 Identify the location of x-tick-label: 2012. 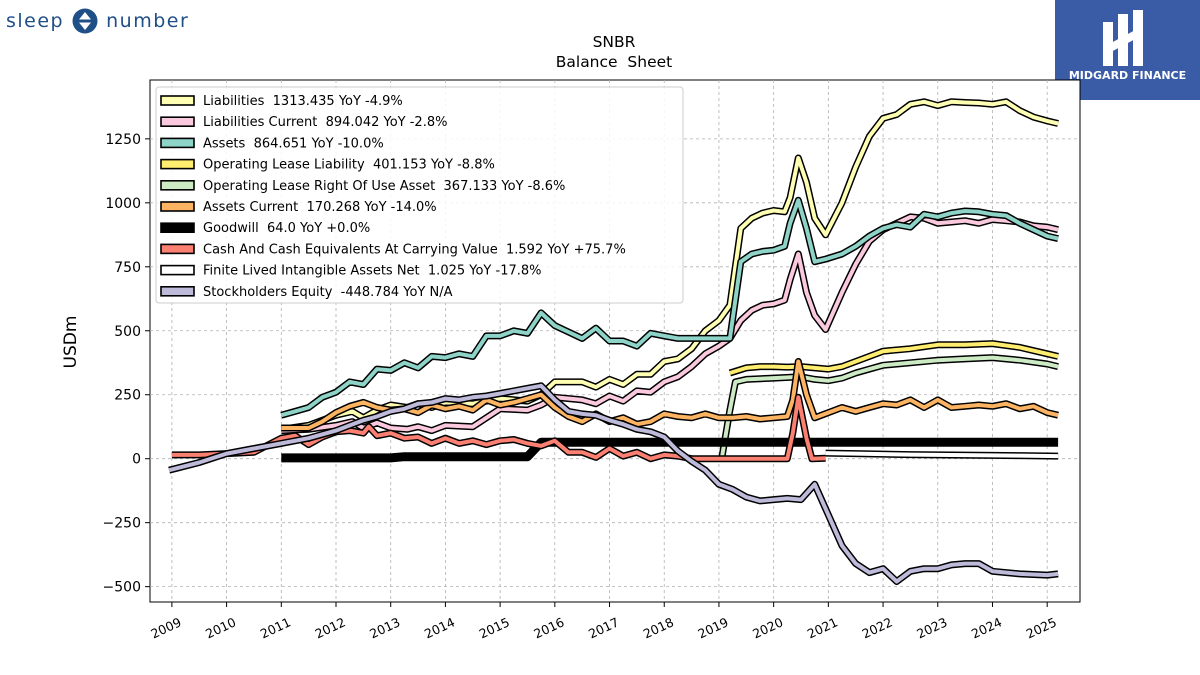
(330, 627).